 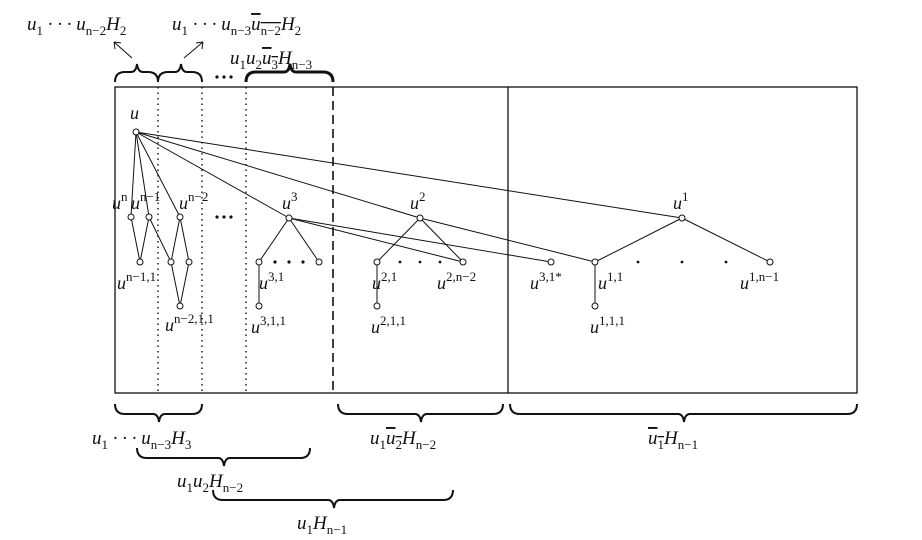 What do you see at coordinates (393, 320) in the screenshot?
I see `label-sup: 2,1,1` at bounding box center [393, 320].